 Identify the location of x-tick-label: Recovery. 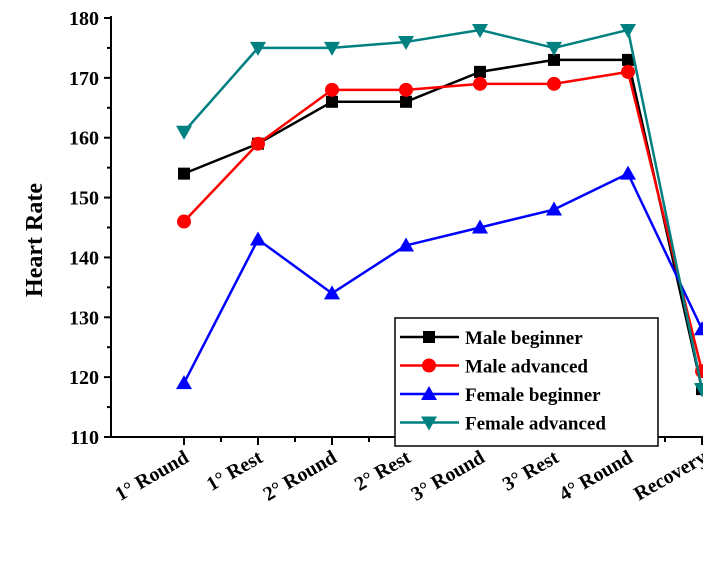
(666, 475).